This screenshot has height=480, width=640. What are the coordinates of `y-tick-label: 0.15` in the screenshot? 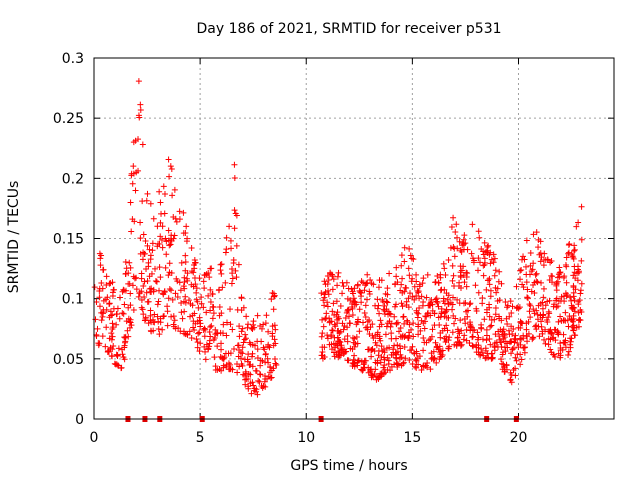 It's located at (68, 240).